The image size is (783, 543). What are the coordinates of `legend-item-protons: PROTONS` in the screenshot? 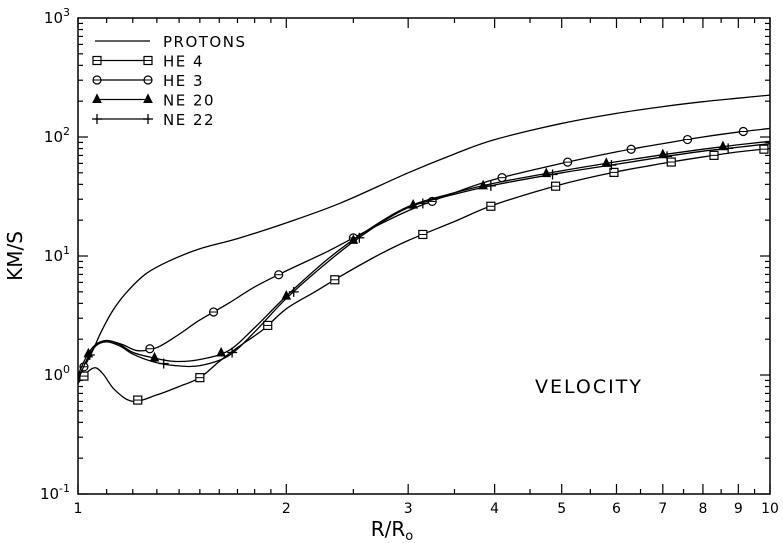 It's located at (171, 42).